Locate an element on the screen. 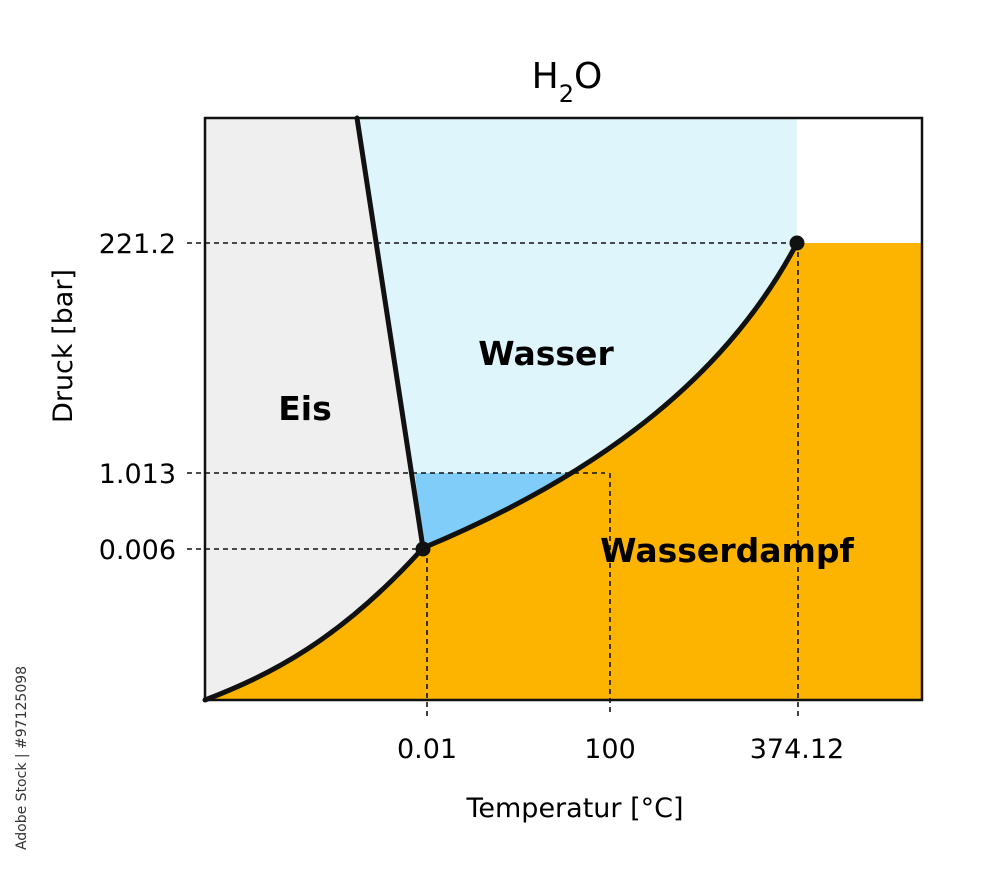 This screenshot has height=879, width=1000. region-label-ice: Eis is located at coordinates (305, 408).